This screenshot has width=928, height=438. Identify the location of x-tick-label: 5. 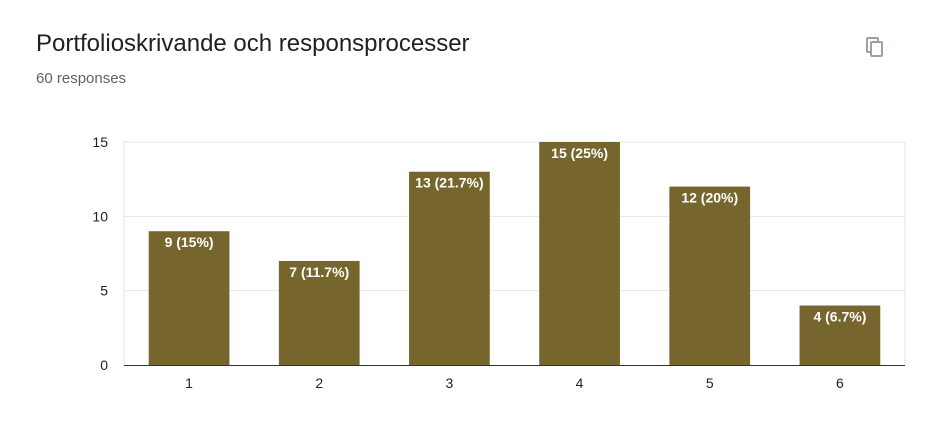
(710, 383).